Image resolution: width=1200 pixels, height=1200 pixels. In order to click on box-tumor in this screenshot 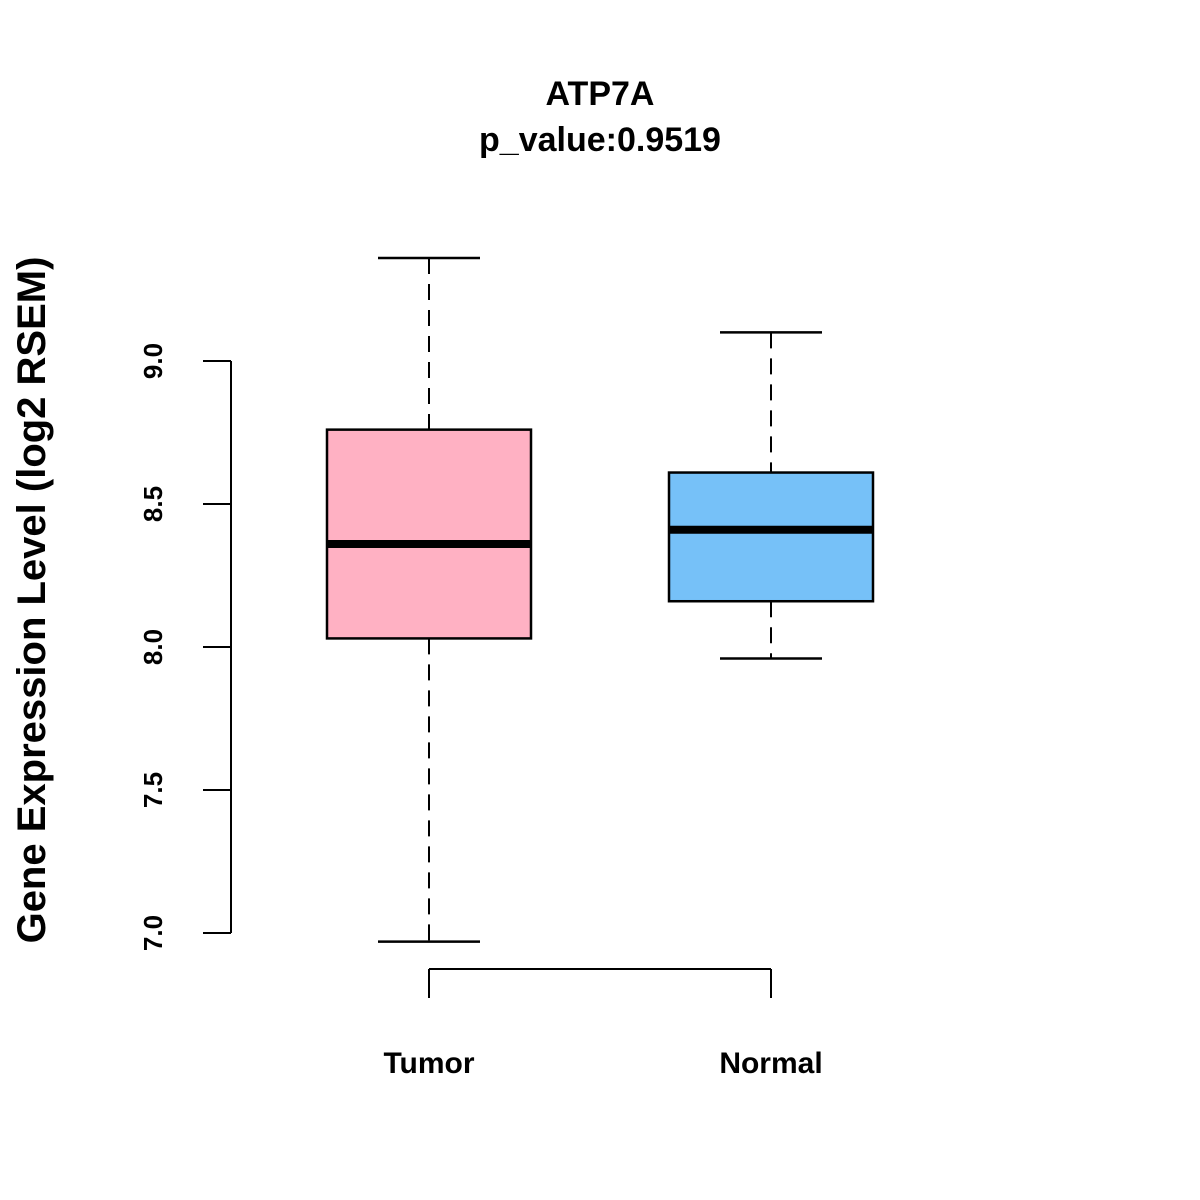, I will do `click(429, 534)`.